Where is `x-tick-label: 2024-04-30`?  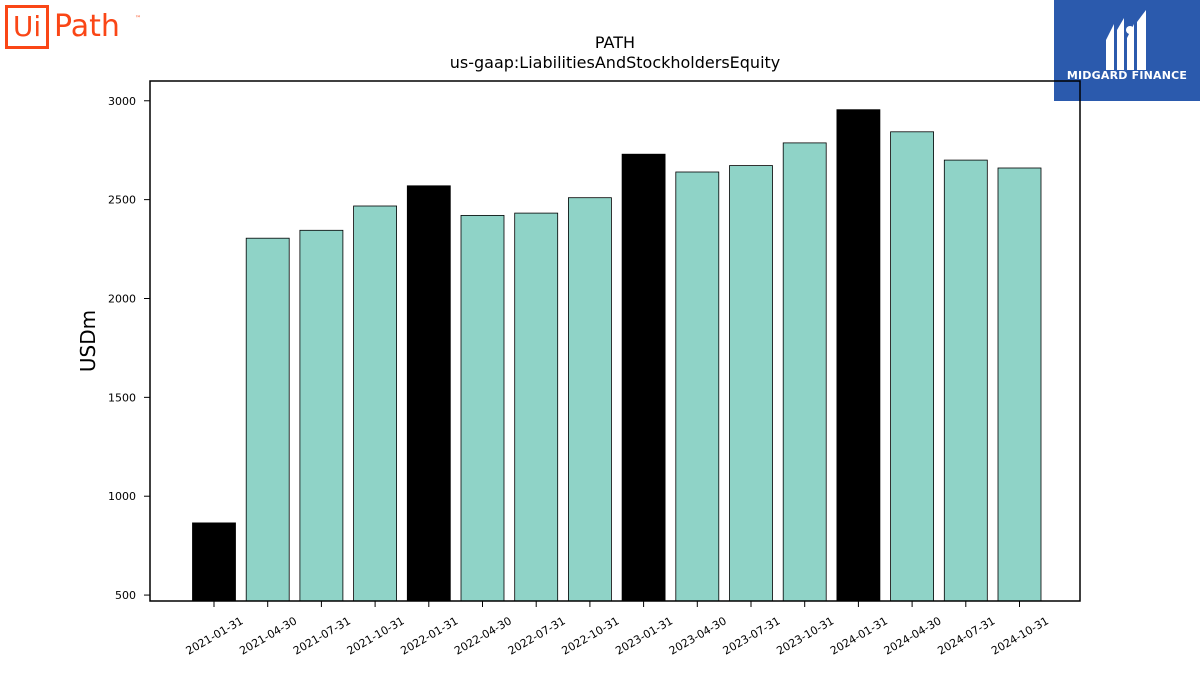
x-tick-label: 2024-04-30 is located at coordinates (913, 635).